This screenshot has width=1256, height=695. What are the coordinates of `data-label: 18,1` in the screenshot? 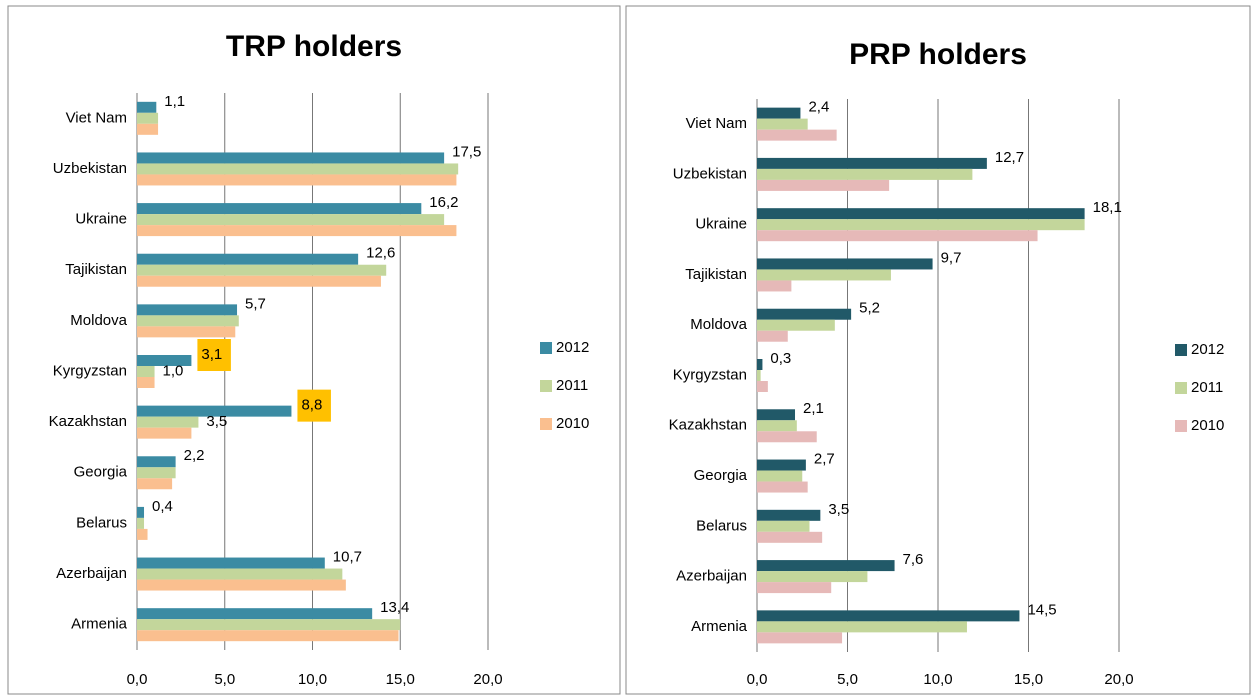 It's located at (1107, 207).